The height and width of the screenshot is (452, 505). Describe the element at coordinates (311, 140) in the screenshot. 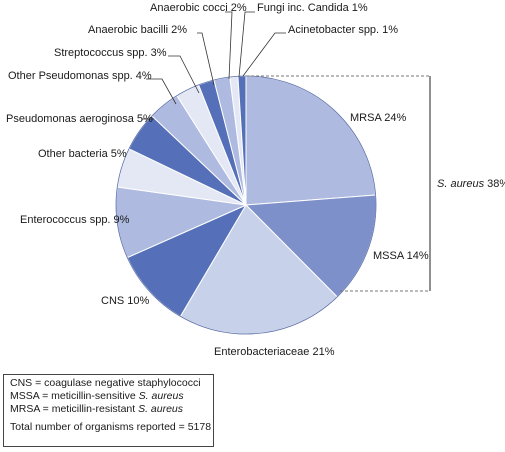

I see `pie-slice-mrsa` at that location.